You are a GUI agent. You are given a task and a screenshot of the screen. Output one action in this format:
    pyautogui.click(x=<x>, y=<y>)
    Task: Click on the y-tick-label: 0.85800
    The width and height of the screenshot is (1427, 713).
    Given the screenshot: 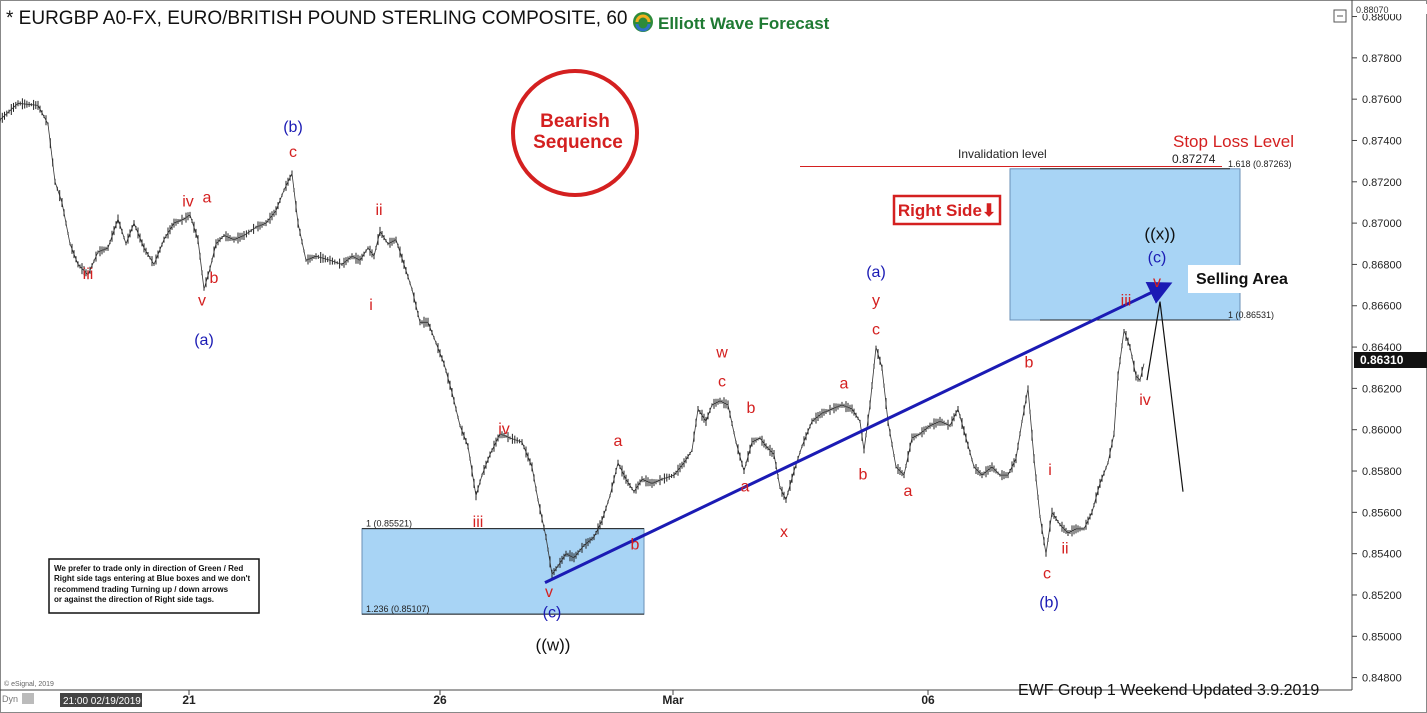 What is the action you would take?
    pyautogui.click(x=1382, y=472)
    